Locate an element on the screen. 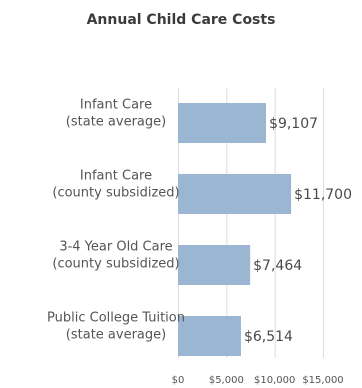  category-label-line: Public College Tuition is located at coordinates (116, 318).